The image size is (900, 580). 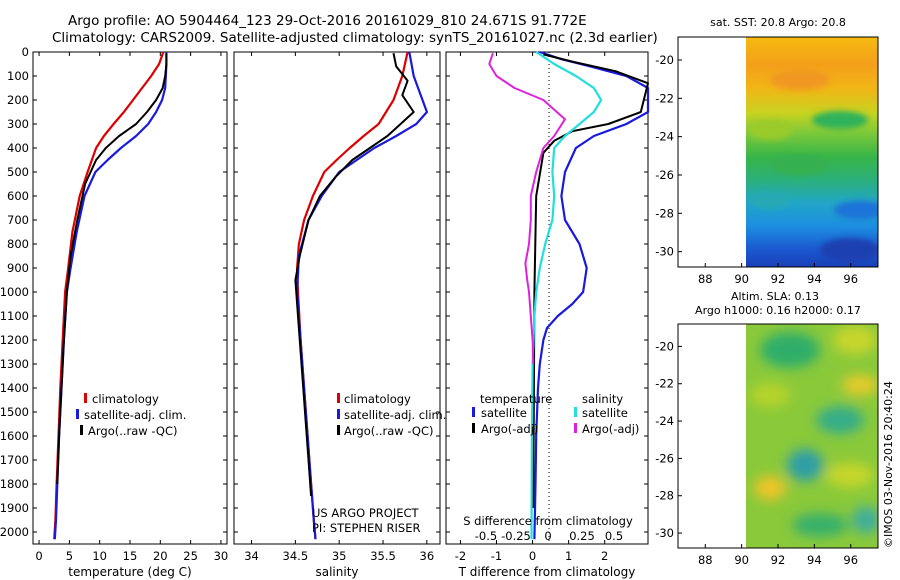 What do you see at coordinates (14, 388) in the screenshot?
I see `depth-tick-label: 1400` at bounding box center [14, 388].